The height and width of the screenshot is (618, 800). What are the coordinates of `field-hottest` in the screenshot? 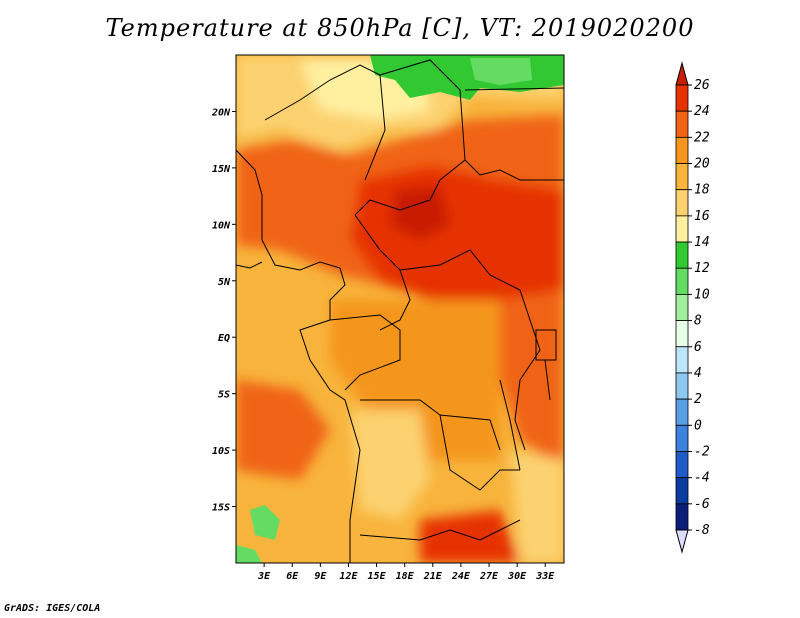 It's located at (420, 212).